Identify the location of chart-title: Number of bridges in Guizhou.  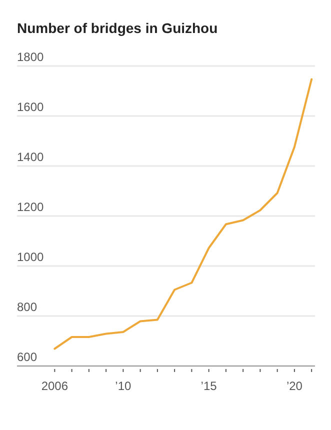
(117, 28).